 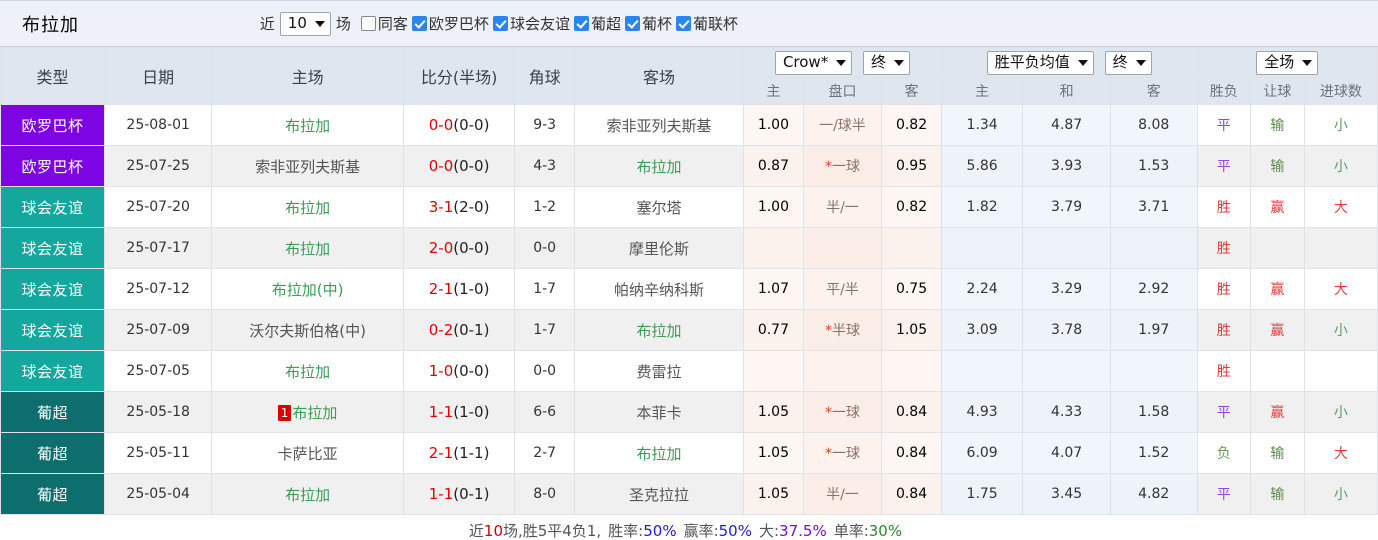 I want to click on cell-result-goals: 小, so click(x=1340, y=330).